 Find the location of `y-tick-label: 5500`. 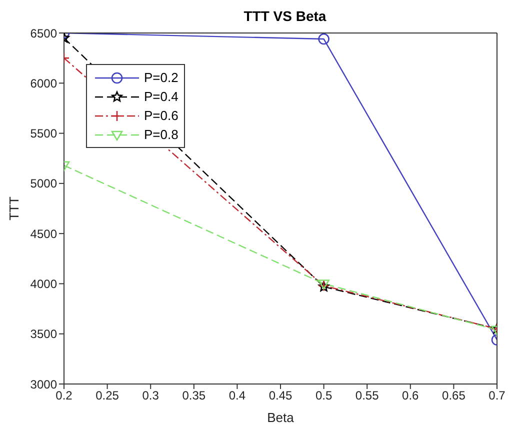

y-tick-label: 5500 is located at coordinates (44, 133).